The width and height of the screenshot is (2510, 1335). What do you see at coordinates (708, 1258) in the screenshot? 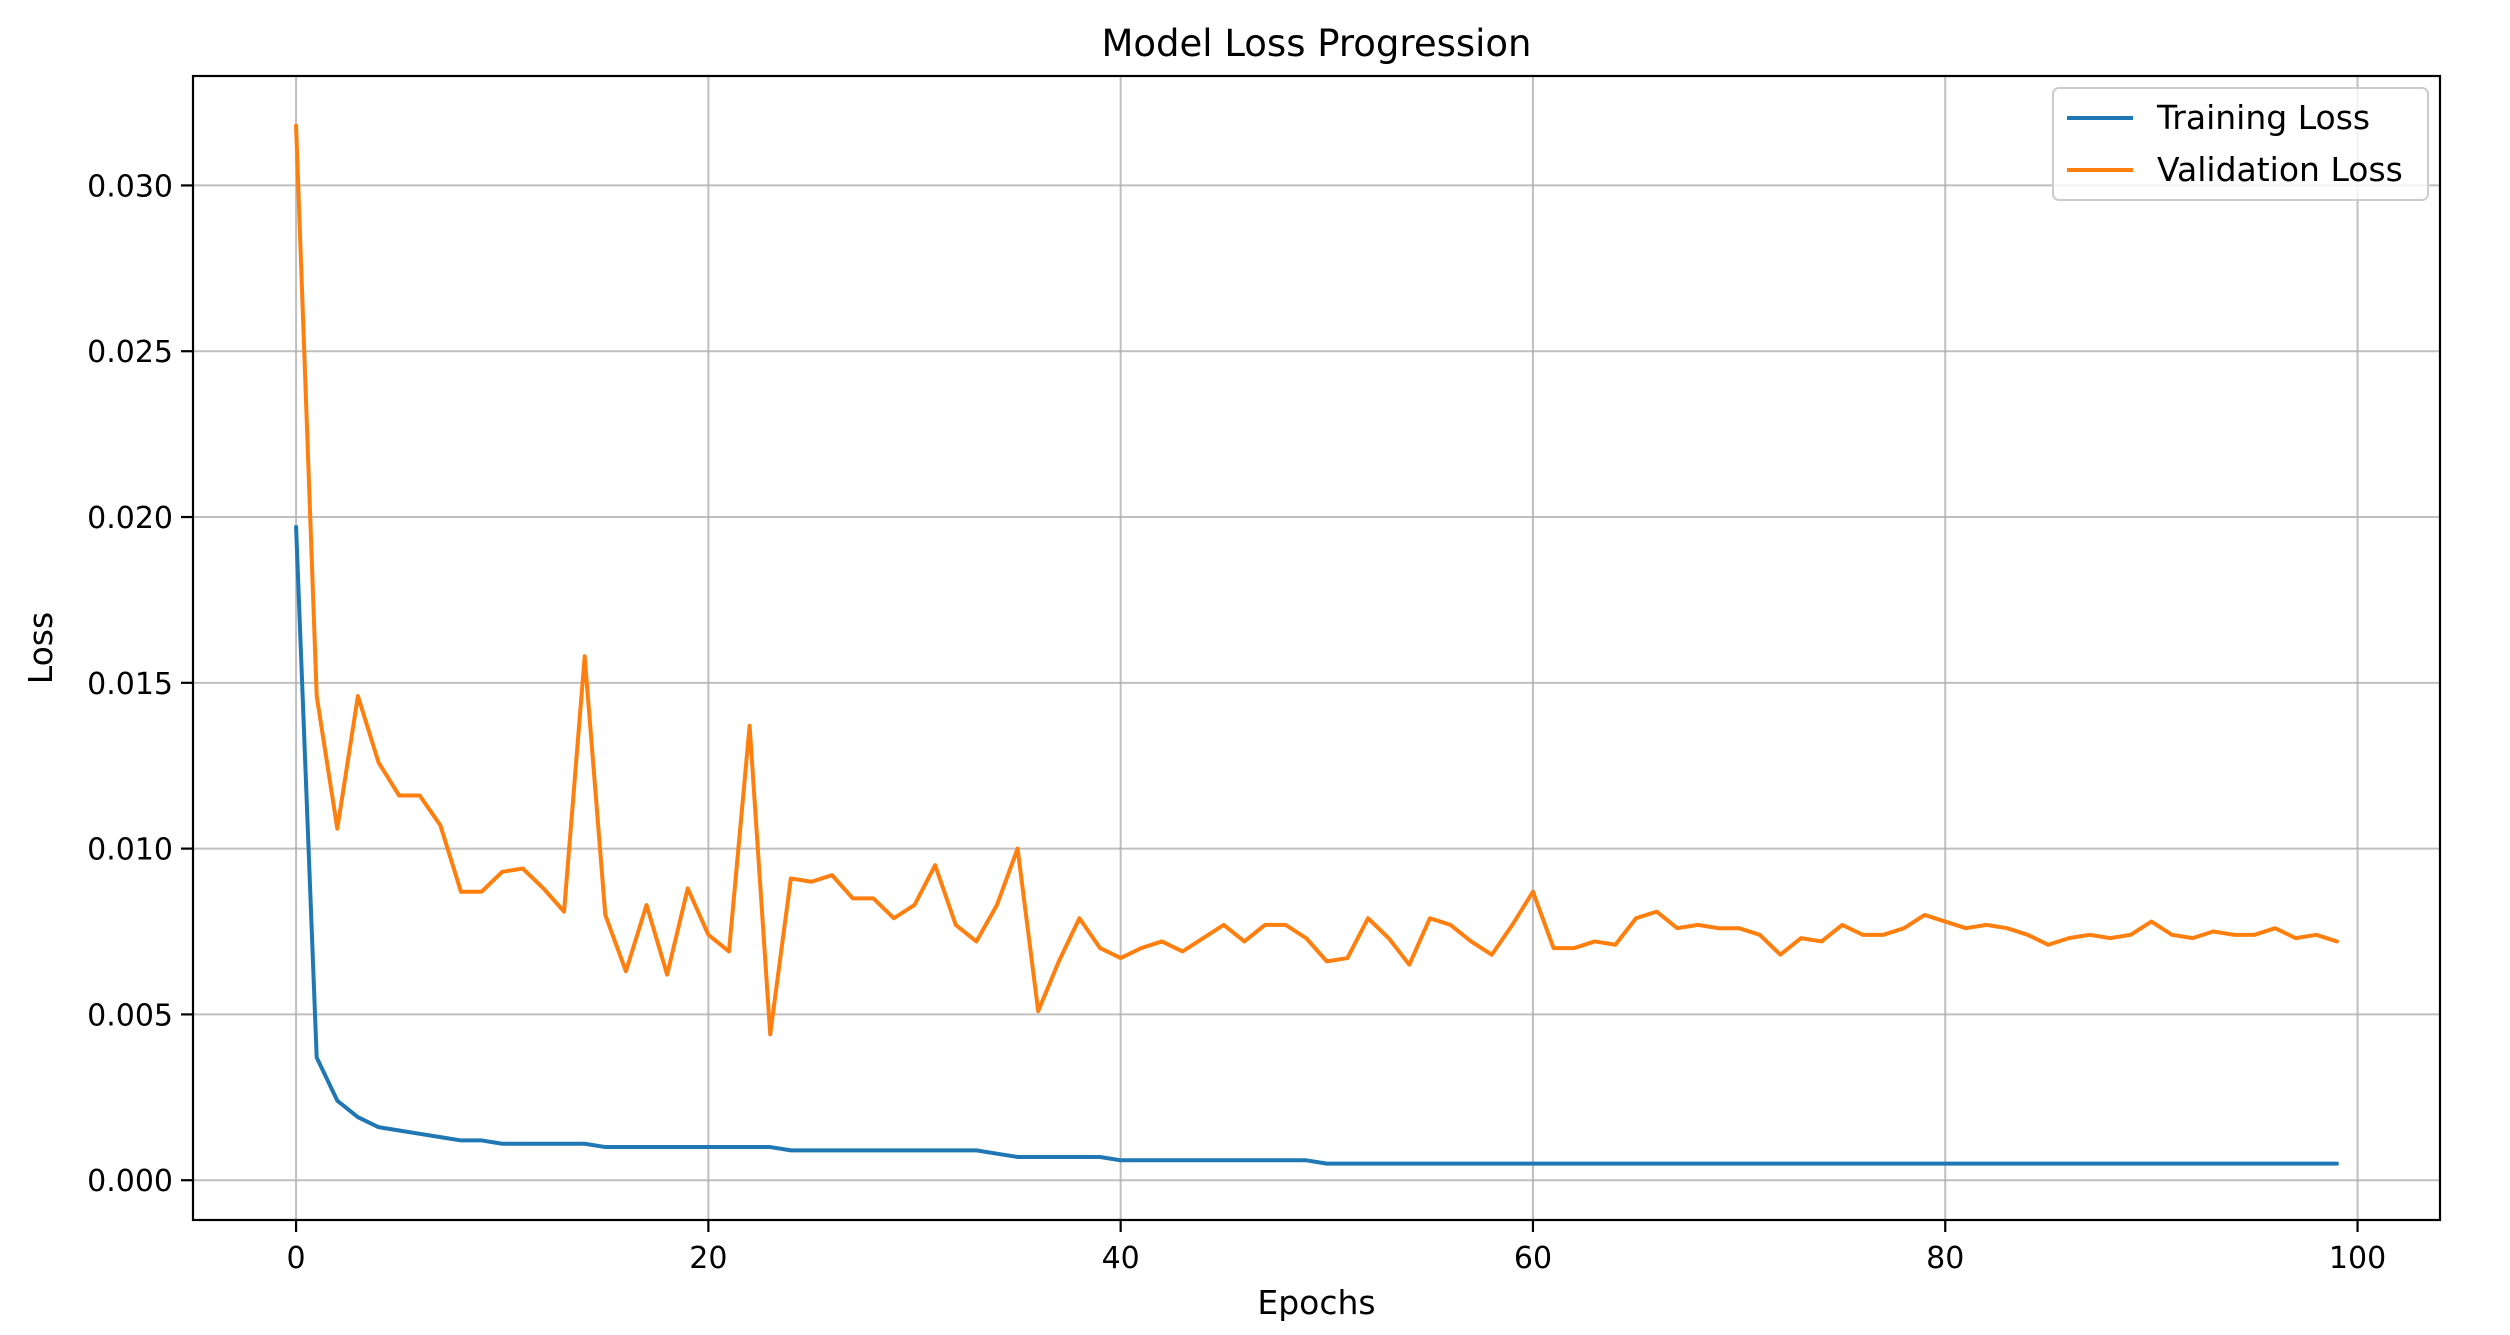
I see `x-tick-label: 20` at bounding box center [708, 1258].